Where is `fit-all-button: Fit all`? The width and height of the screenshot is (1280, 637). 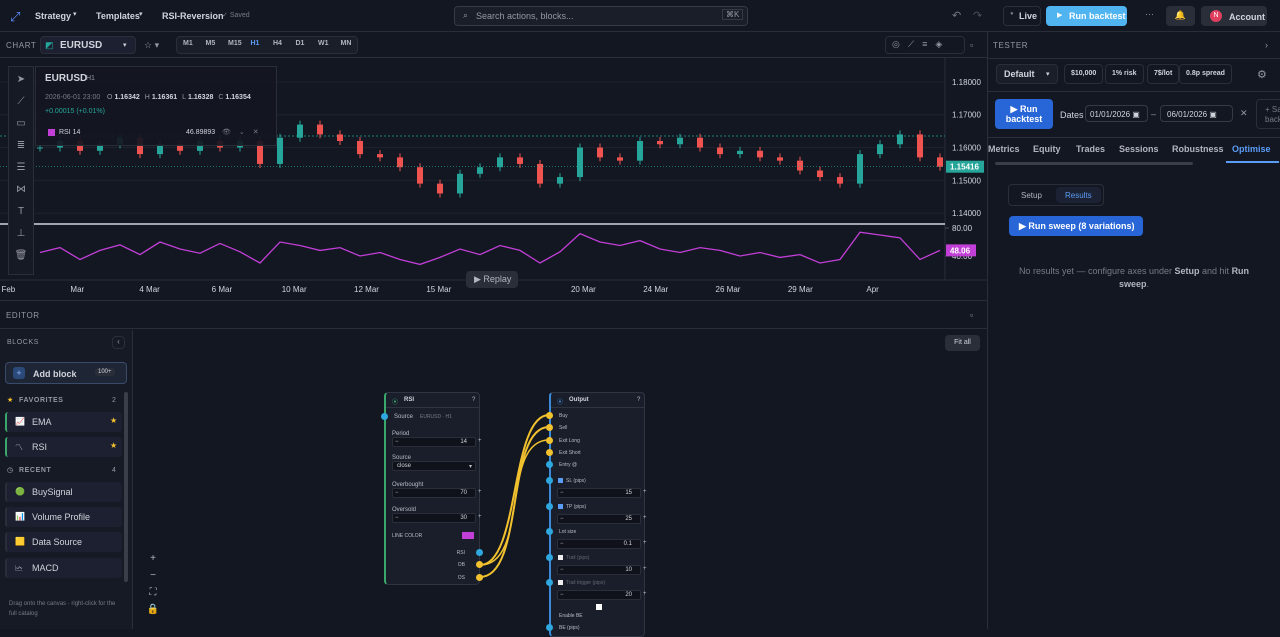 fit-all-button: Fit all is located at coordinates (962, 343).